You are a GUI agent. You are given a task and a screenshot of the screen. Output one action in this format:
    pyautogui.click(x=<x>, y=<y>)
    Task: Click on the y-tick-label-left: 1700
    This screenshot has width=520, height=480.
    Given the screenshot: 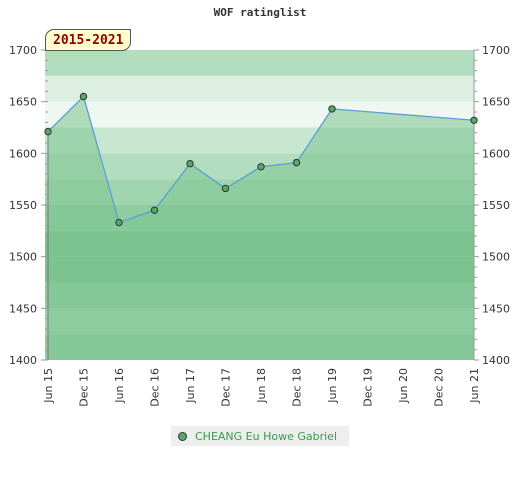 What is the action you would take?
    pyautogui.click(x=23, y=50)
    